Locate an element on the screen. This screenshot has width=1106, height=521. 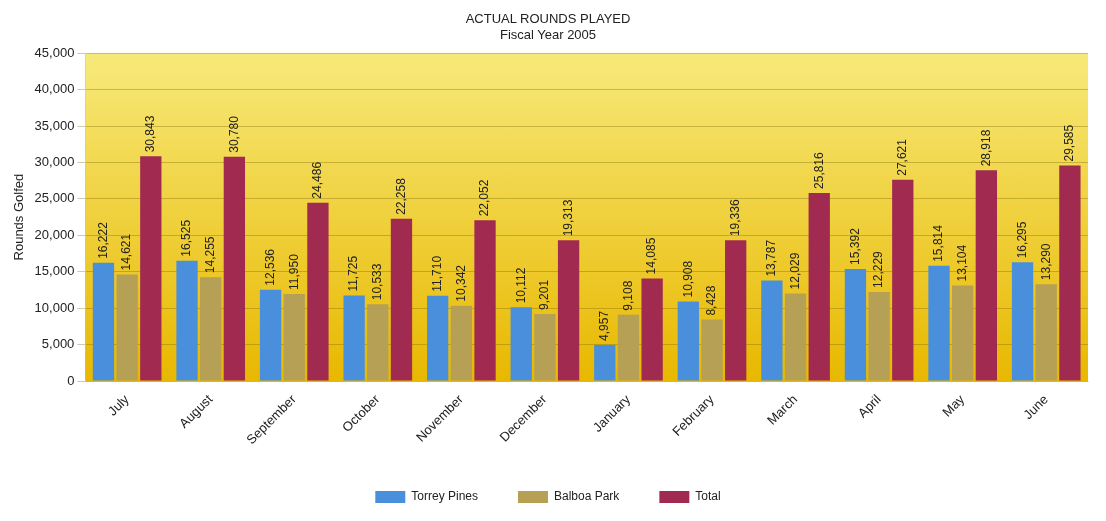
data-label: 16,525 is located at coordinates (186, 238).